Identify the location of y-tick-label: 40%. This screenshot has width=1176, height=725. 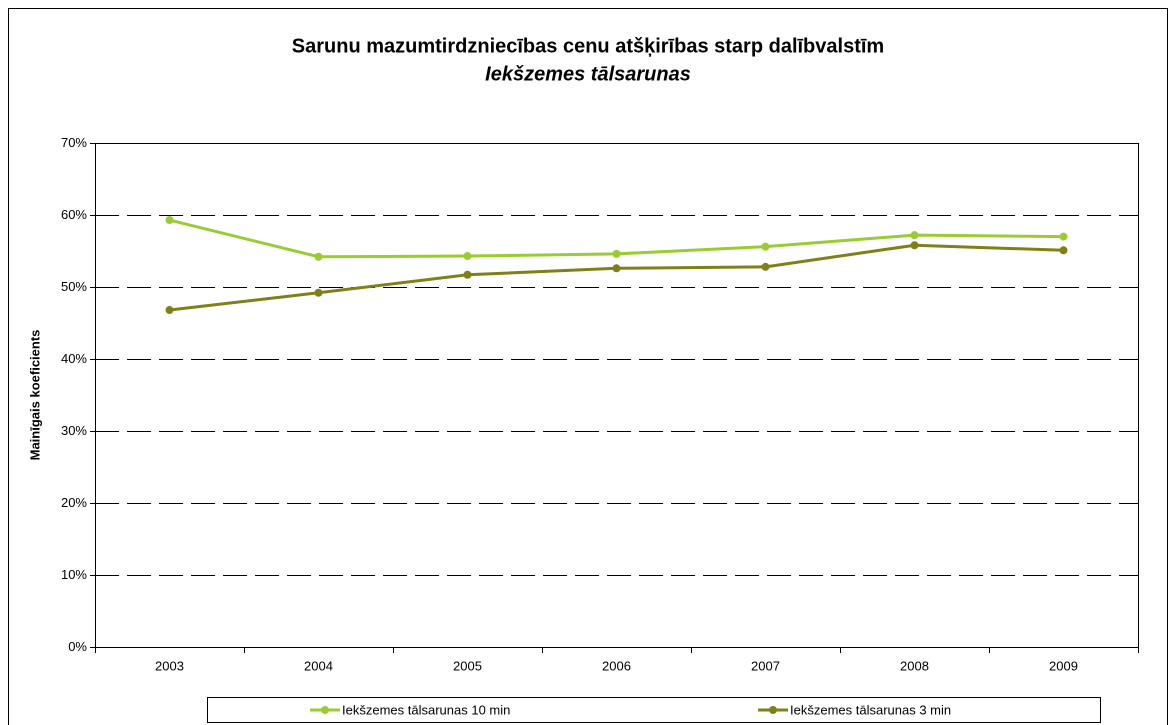
(74, 358).